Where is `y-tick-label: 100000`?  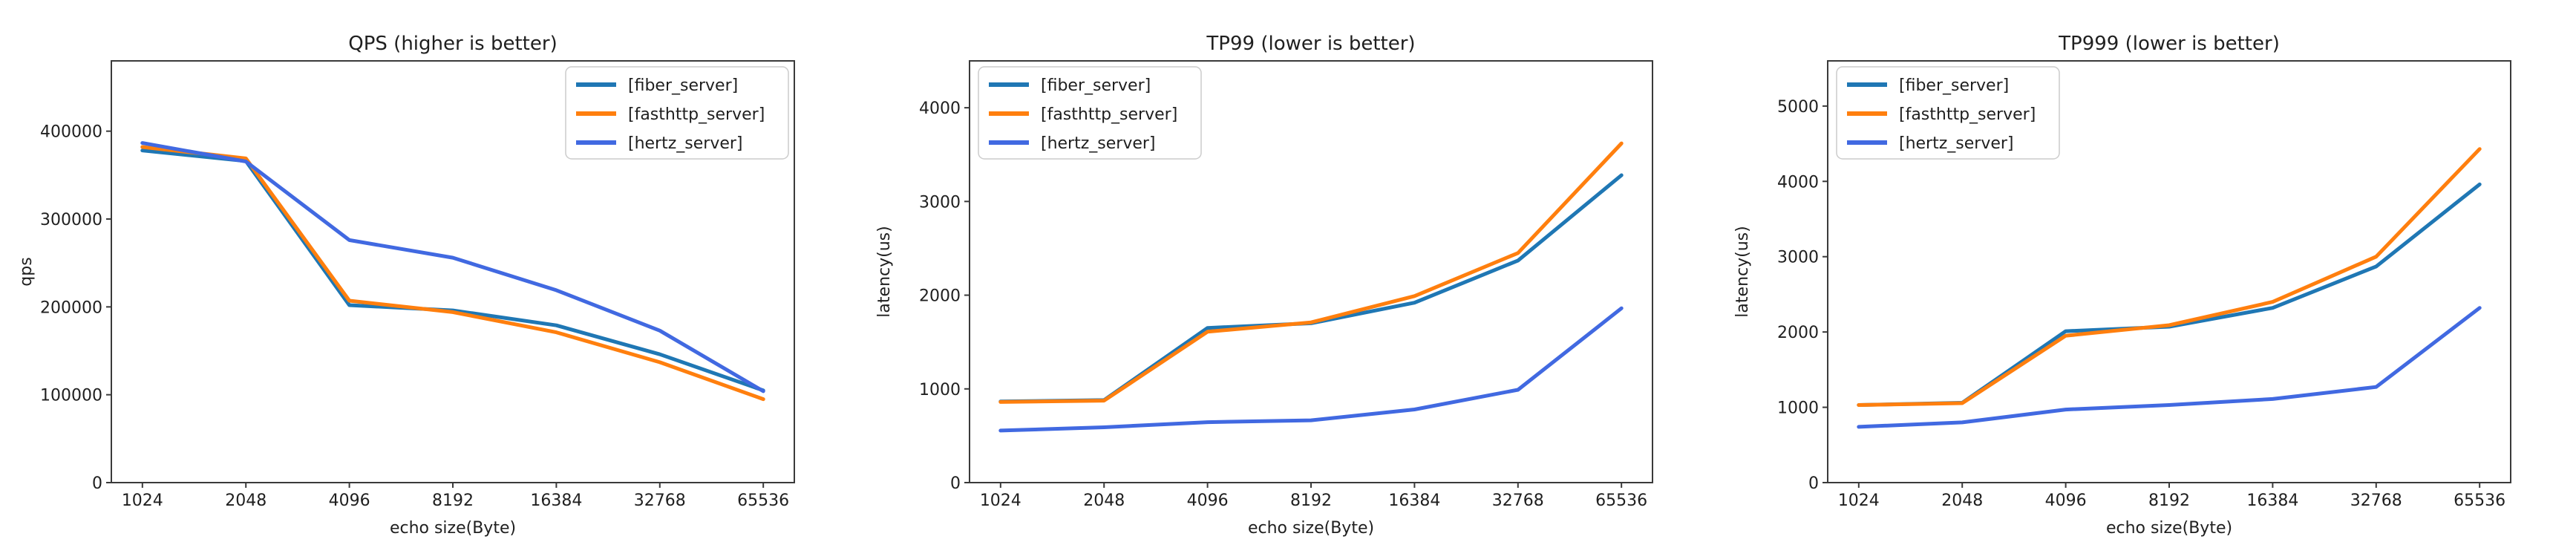
y-tick-label: 100000 is located at coordinates (71, 396).